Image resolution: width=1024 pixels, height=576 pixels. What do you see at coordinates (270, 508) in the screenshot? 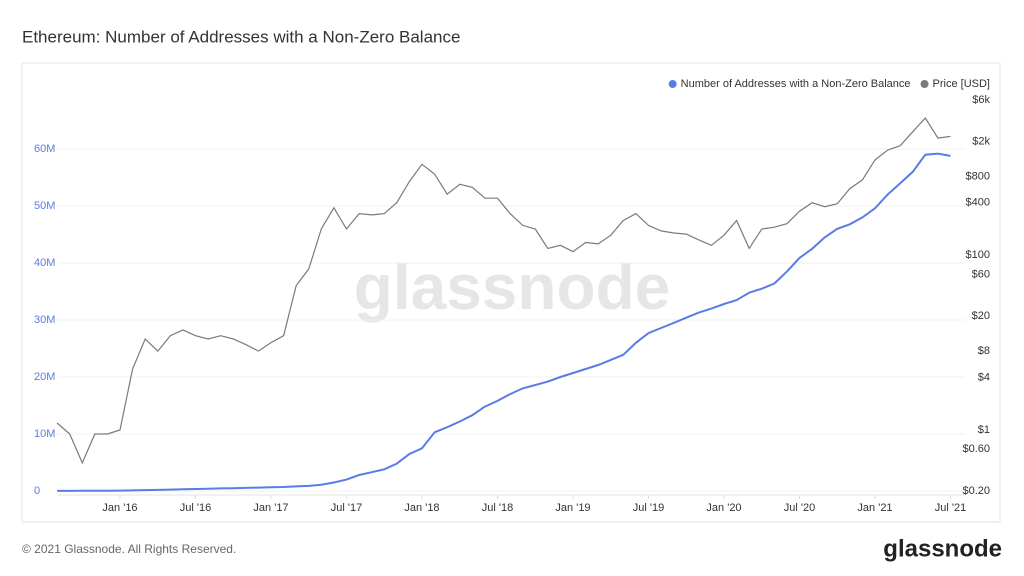
I see `x-tick-label: Jan '17` at bounding box center [270, 508].